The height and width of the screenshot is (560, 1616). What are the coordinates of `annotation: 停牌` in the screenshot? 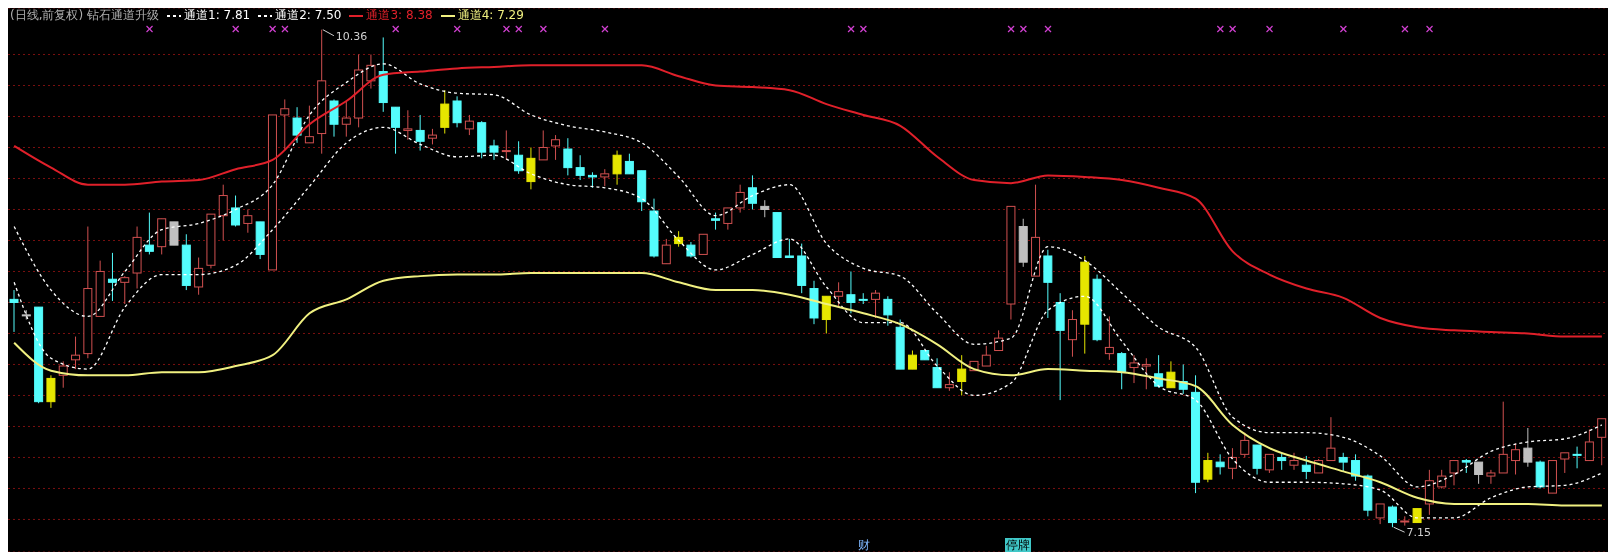 It's located at (1018, 545).